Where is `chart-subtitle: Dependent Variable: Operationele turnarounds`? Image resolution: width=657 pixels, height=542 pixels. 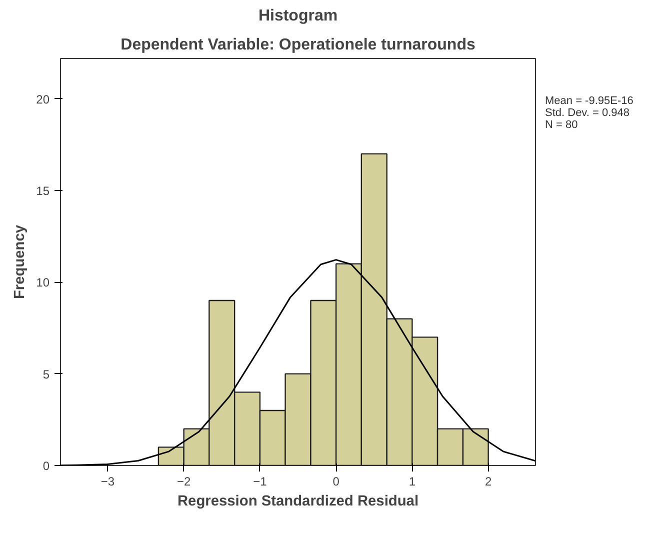
chart-subtitle: Dependent Variable: Operationele turnarounds is located at coordinates (298, 45).